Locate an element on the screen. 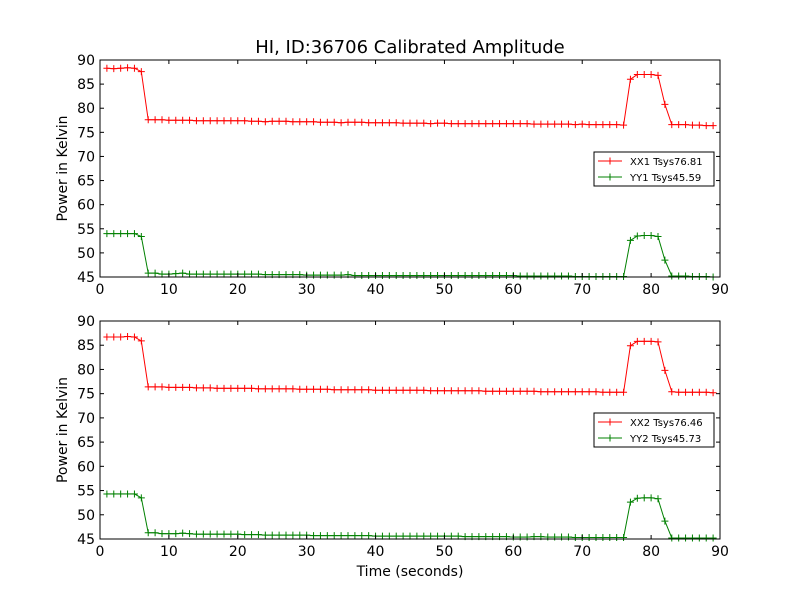 Image resolution: width=800 pixels, height=600 pixels. x-tick-label: 50 is located at coordinates (445, 552).